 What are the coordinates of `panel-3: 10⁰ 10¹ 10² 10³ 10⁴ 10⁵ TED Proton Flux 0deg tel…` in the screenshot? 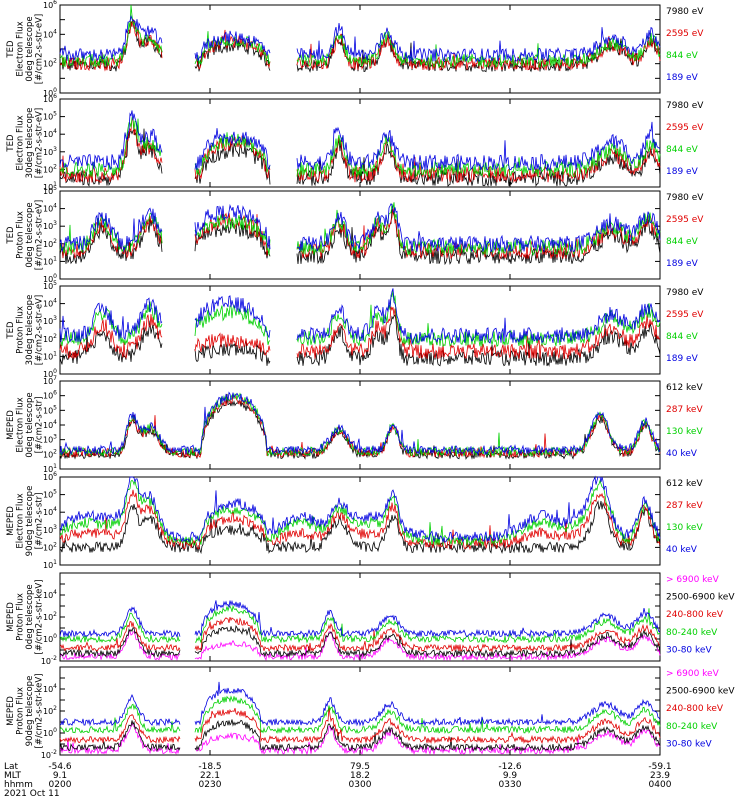 It's located at (355, 234).